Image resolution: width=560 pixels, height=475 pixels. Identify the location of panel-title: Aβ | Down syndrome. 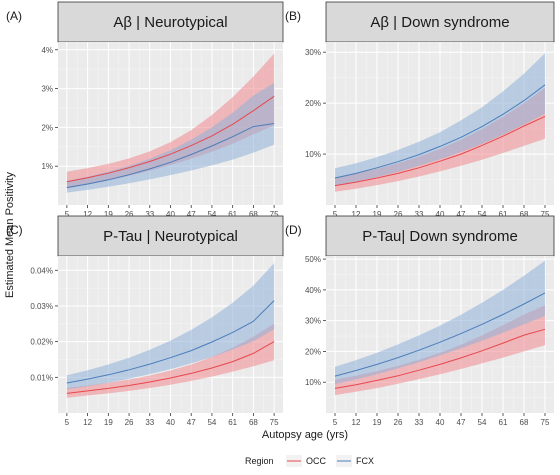
(439, 22).